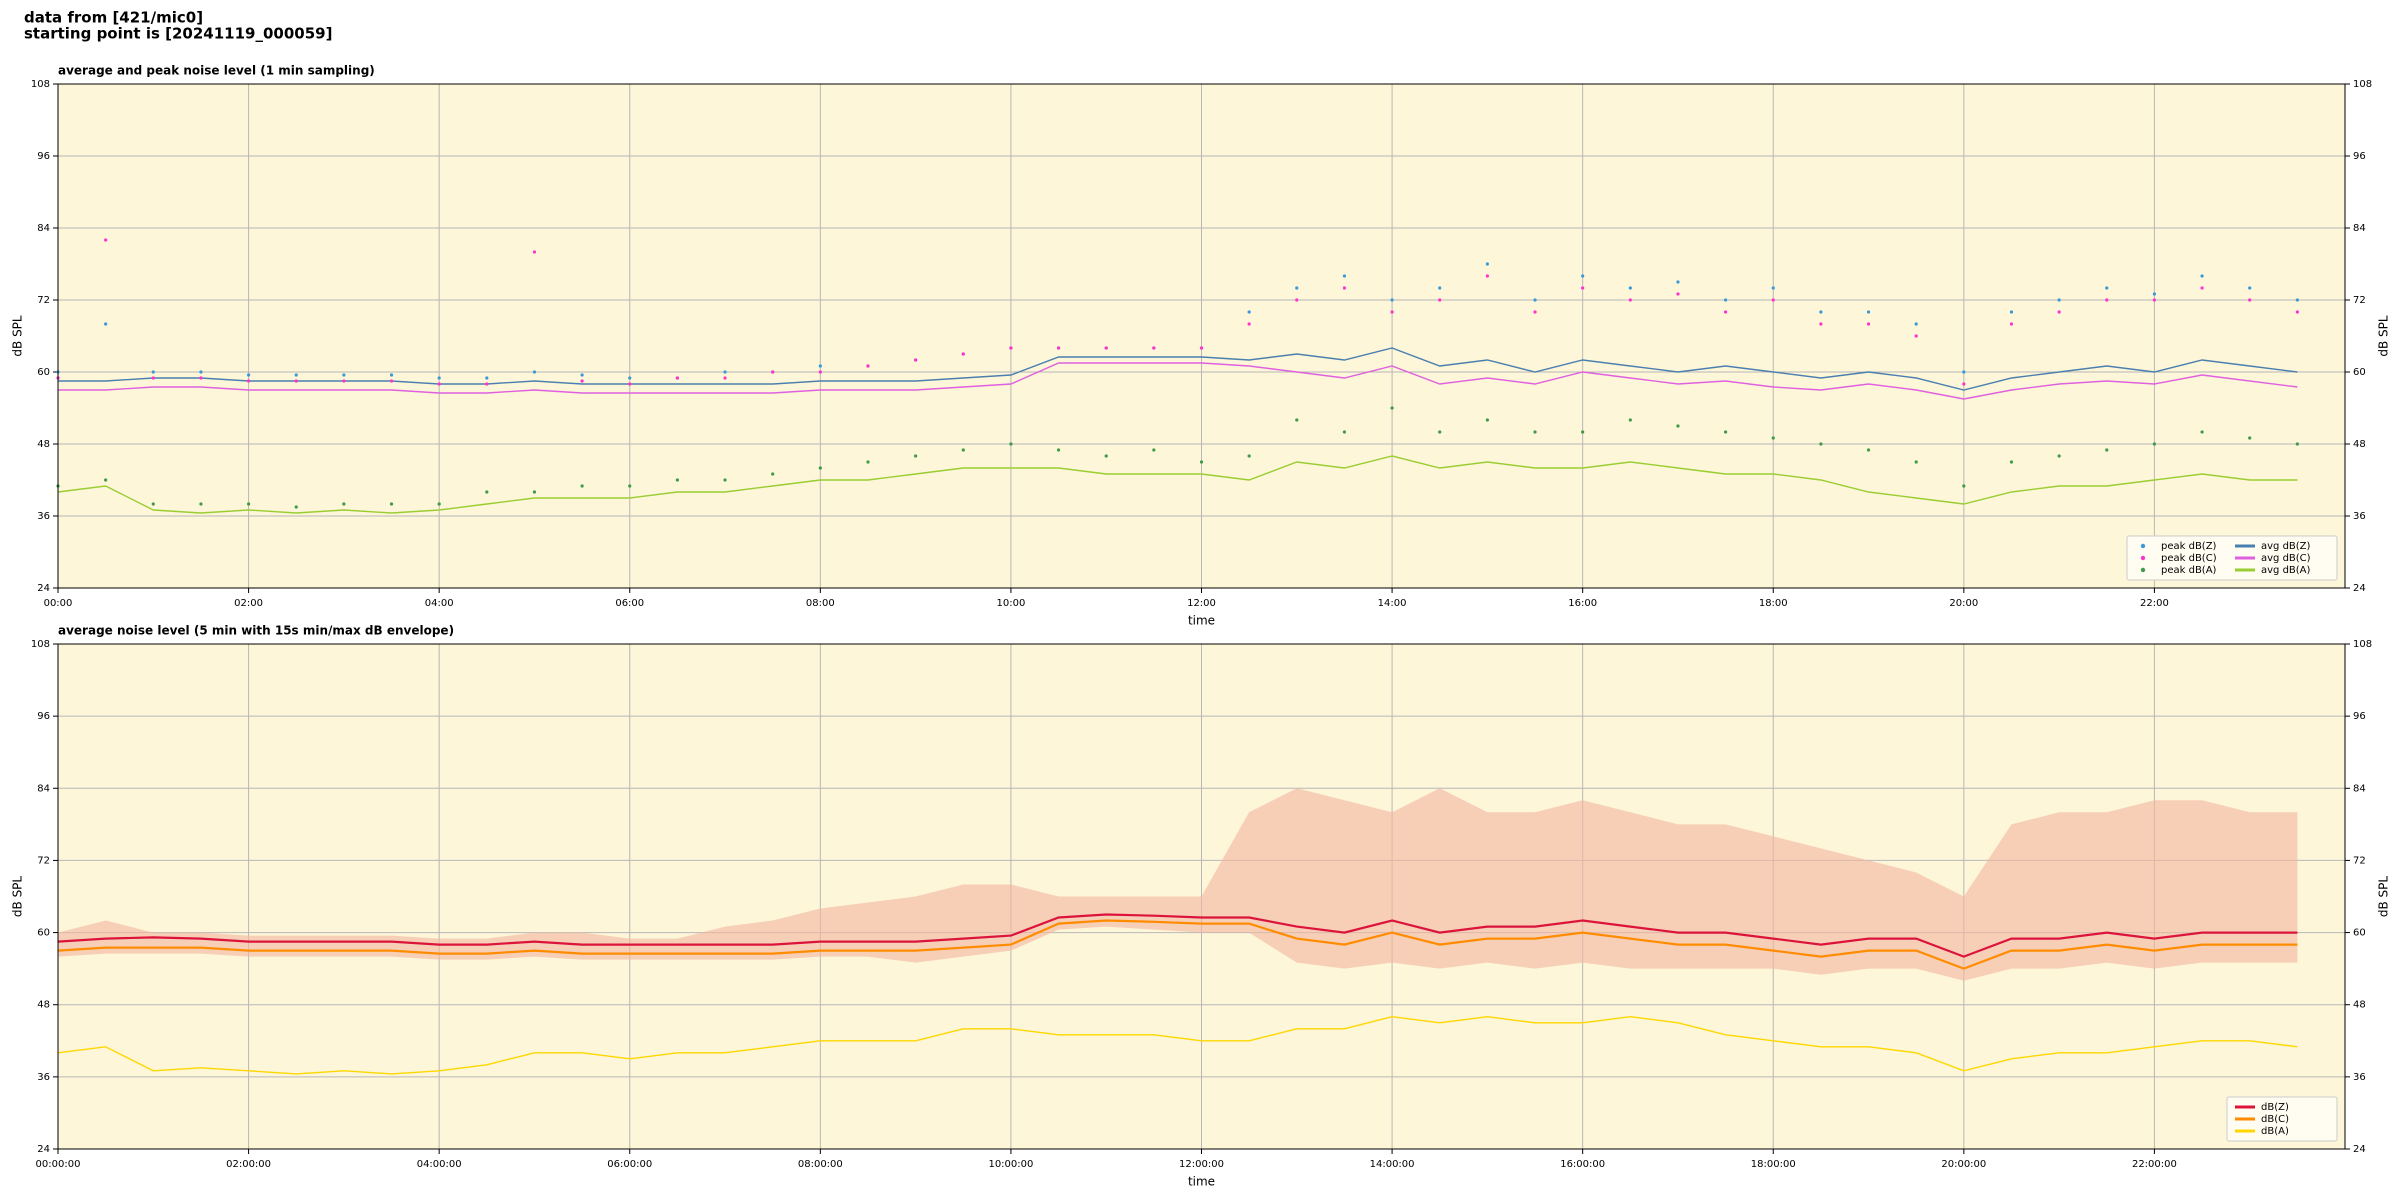 The height and width of the screenshot is (1204, 2400). What do you see at coordinates (1392, 603) in the screenshot?
I see `x-tick-label: 14:00` at bounding box center [1392, 603].